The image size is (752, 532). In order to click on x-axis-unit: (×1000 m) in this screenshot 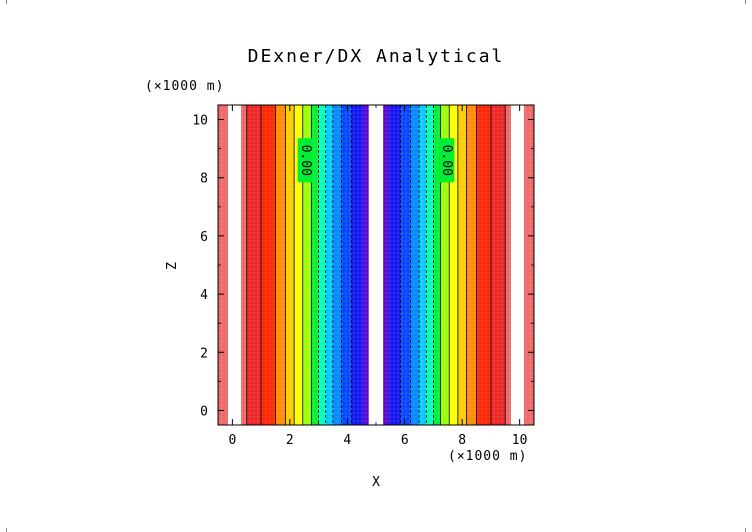, I will do `click(487, 456)`.